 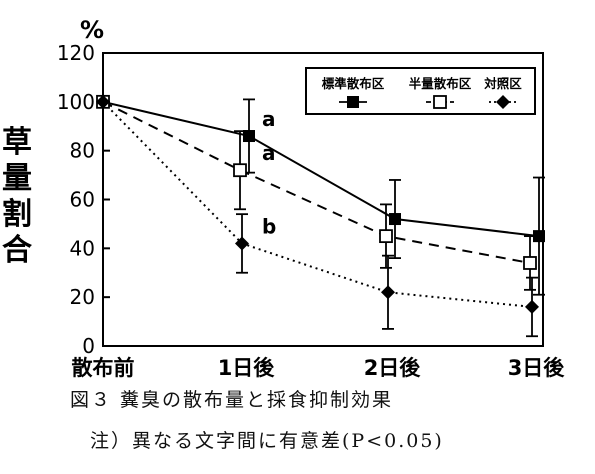 I want to click on y-axis-label-char: 草, so click(x=17, y=142).